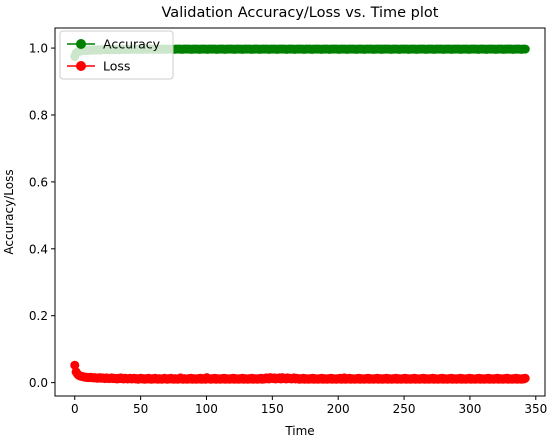  What do you see at coordinates (299, 431) in the screenshot?
I see `x-axis-label: Time` at bounding box center [299, 431].